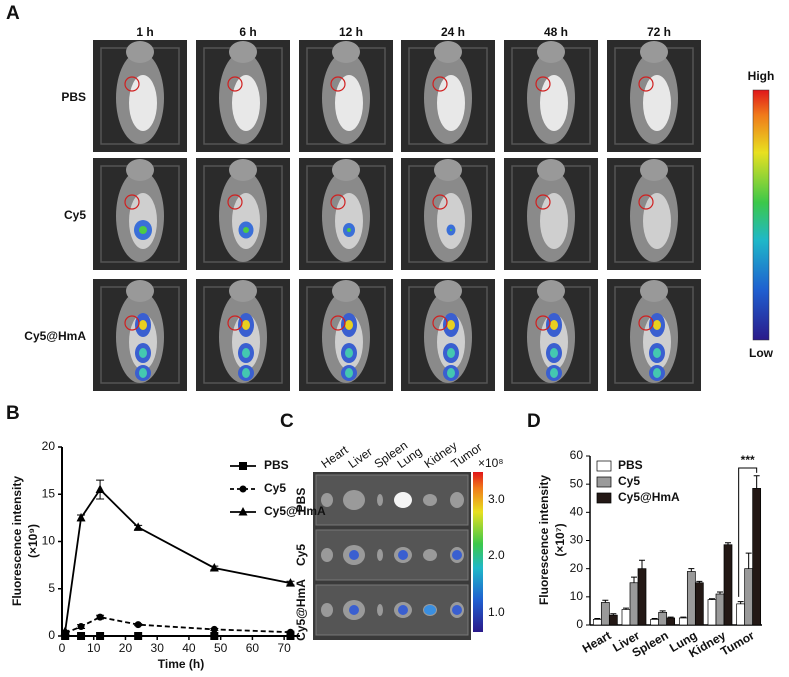 Image resolution: width=789 pixels, height=677 pixels. I want to click on colorbar-low: Low, so click(761, 353).